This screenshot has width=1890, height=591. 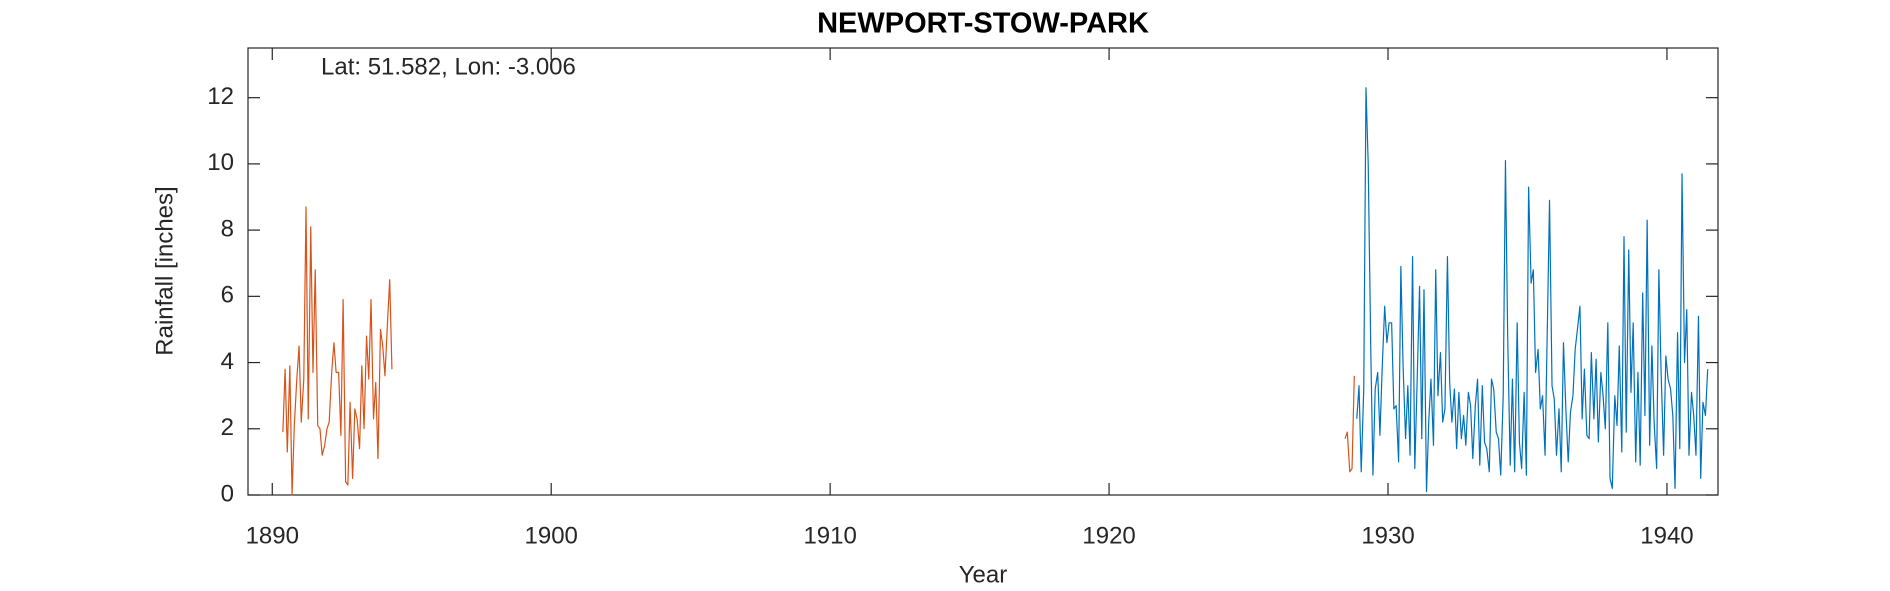 What do you see at coordinates (551, 535) in the screenshot?
I see `x-tick-label: 1900` at bounding box center [551, 535].